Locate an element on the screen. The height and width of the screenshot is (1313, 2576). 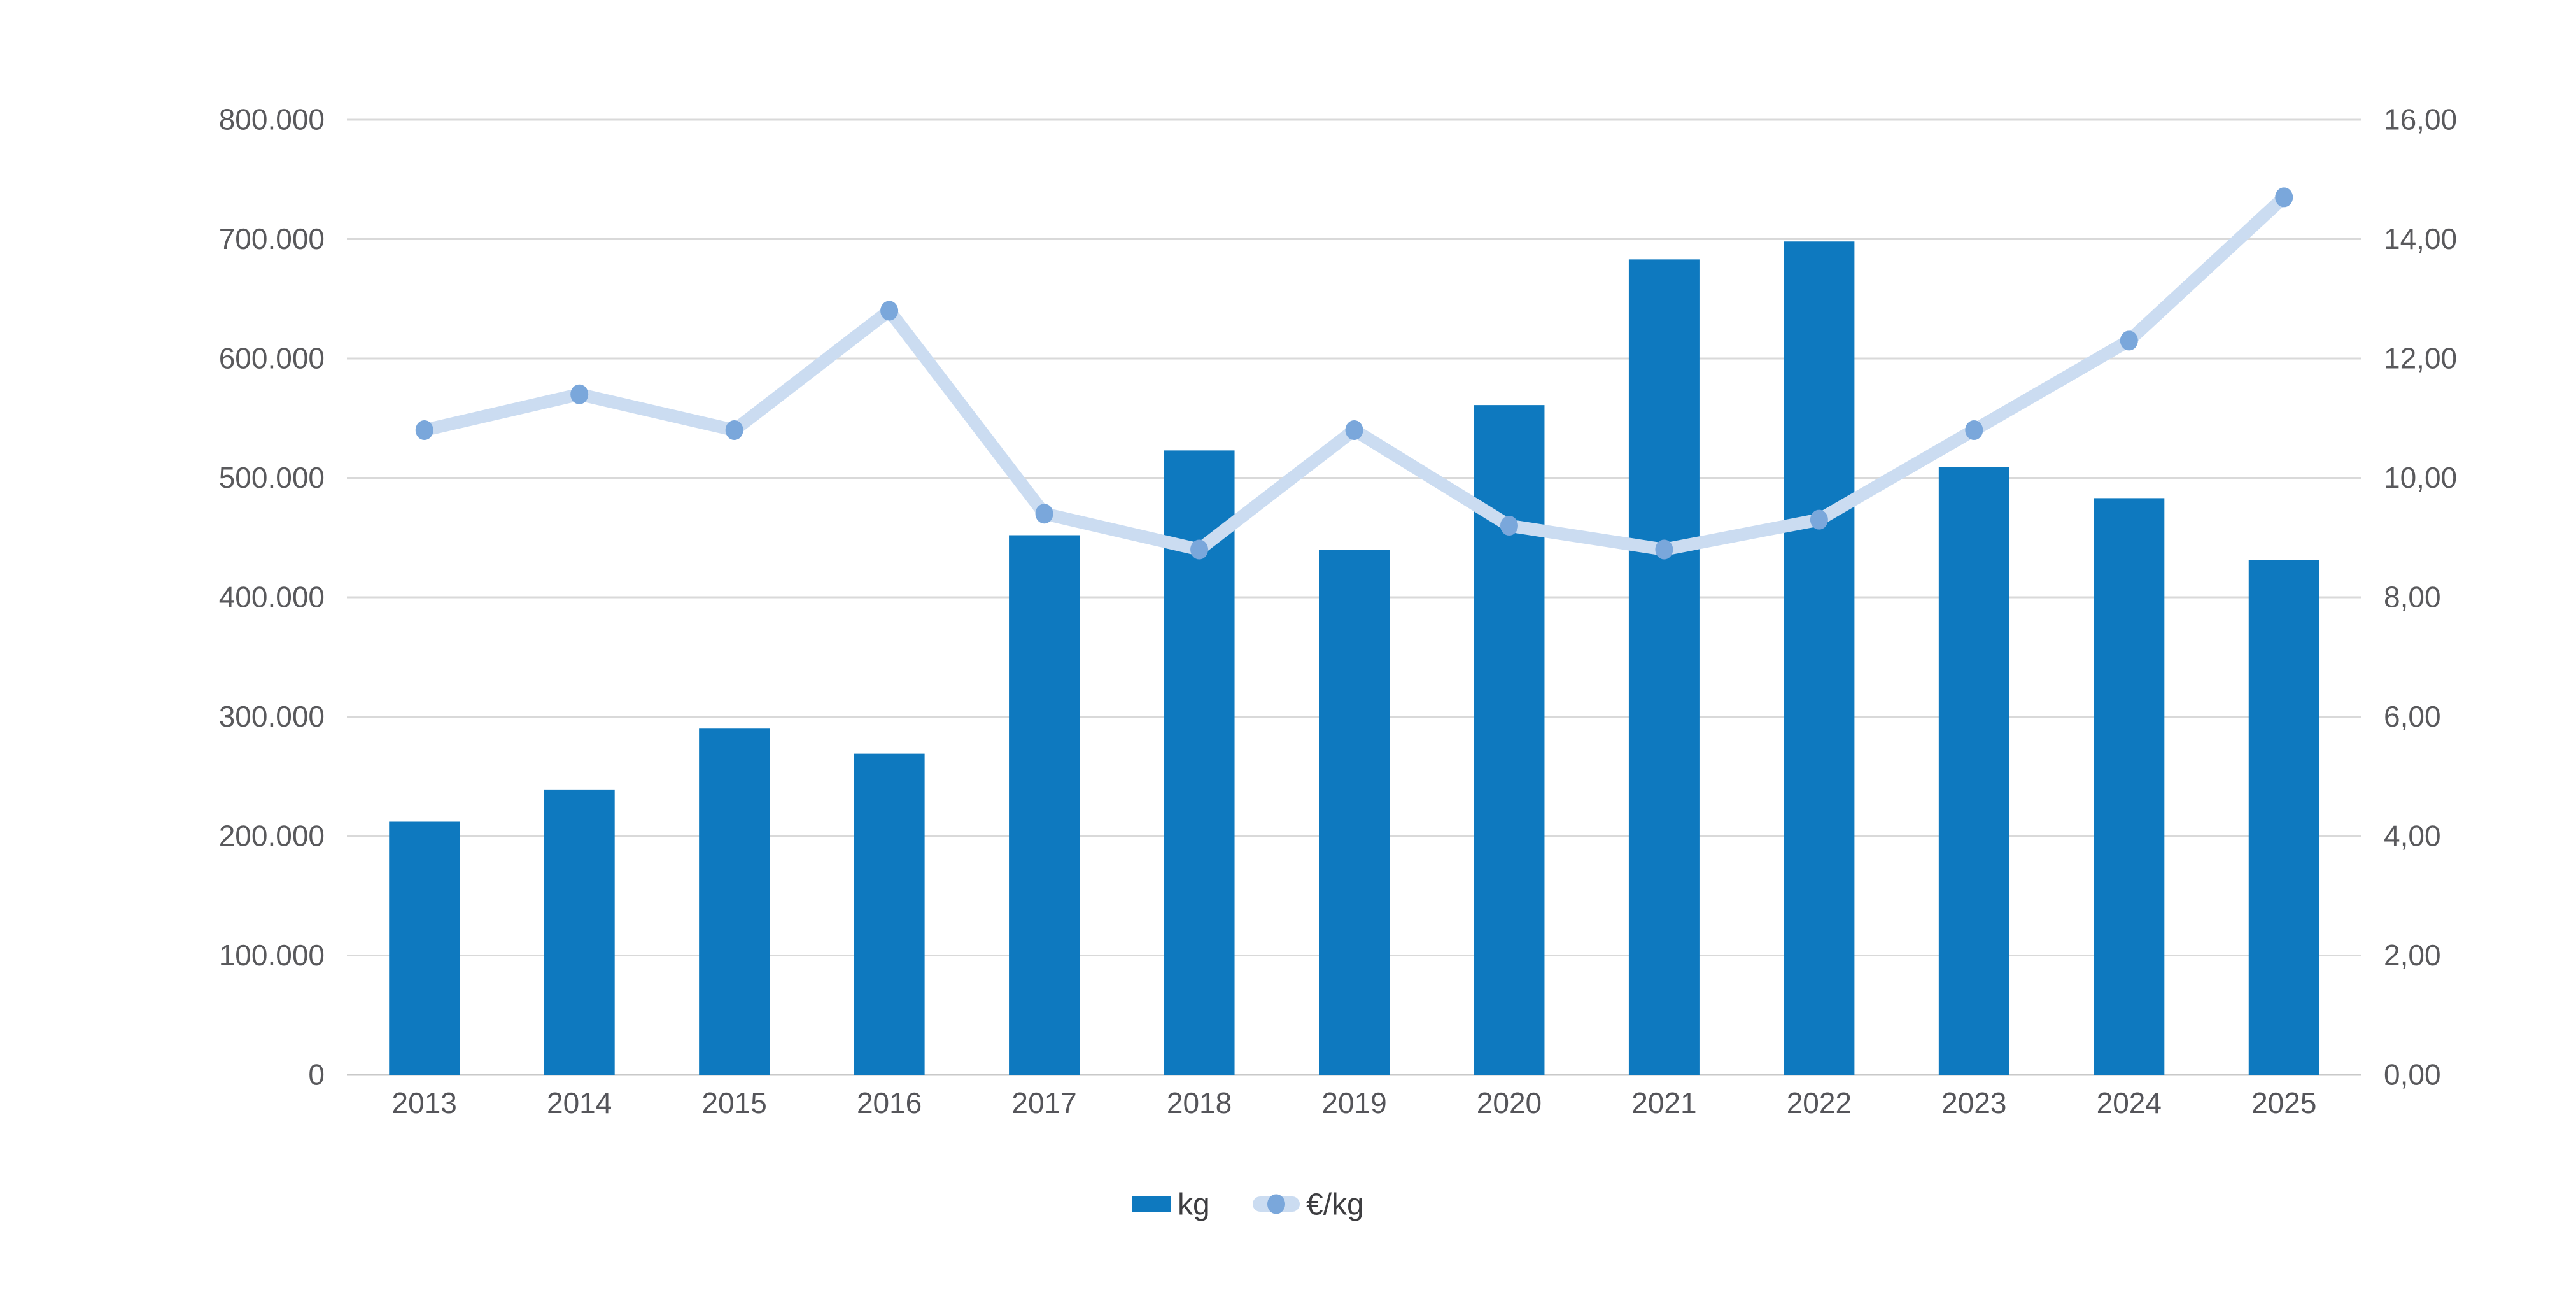
right-axis-tick-label: 16,00 is located at coordinates (2420, 120).